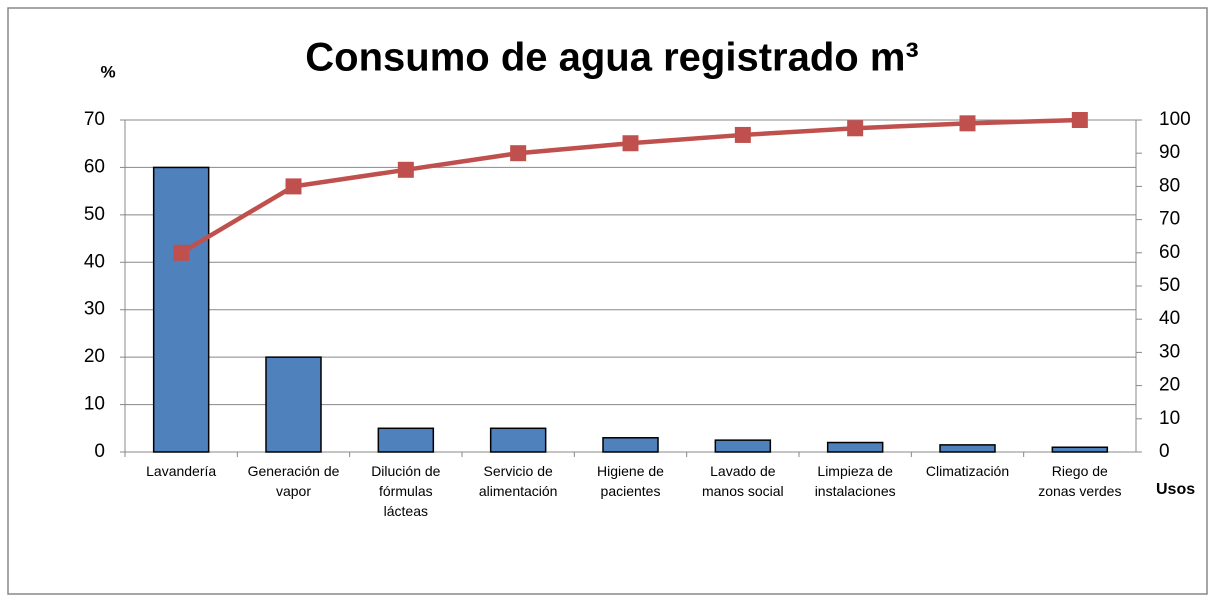 The height and width of the screenshot is (600, 1208). I want to click on y2-tick-label: 40, so click(1169, 318).